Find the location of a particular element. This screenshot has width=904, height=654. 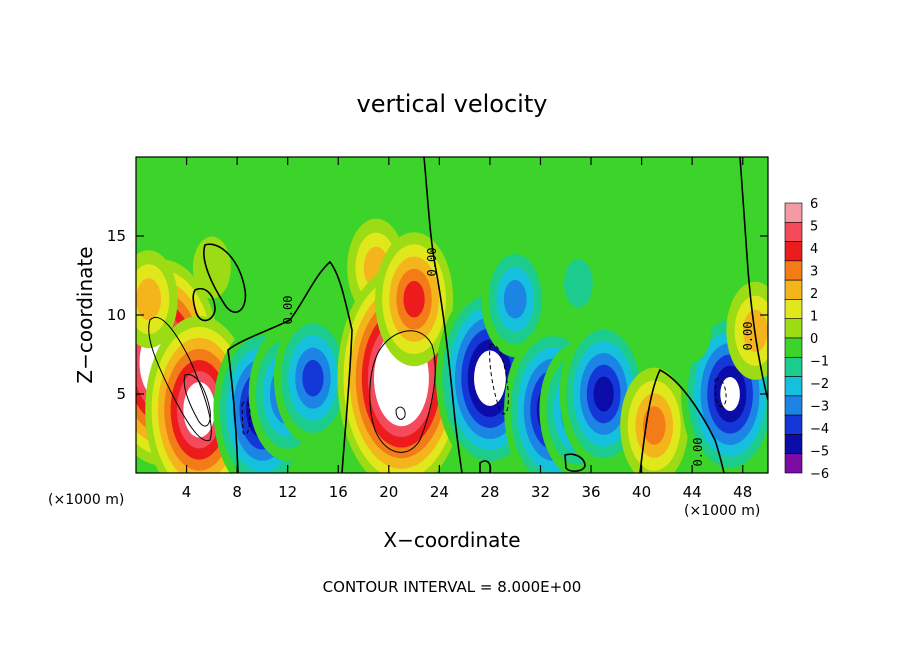

colorbar-label-5: 1 is located at coordinates (814, 317).